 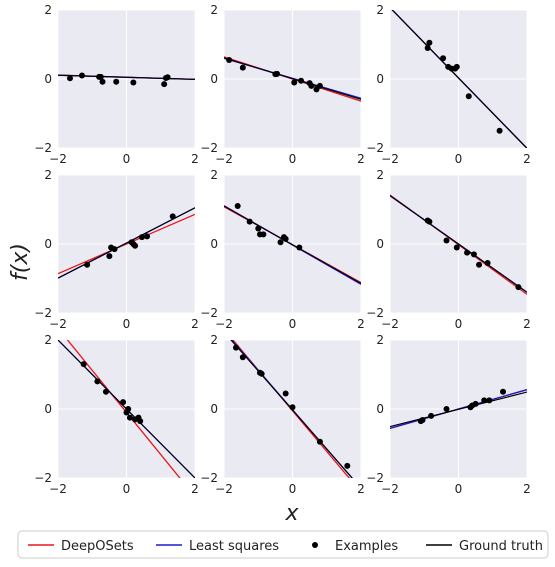 I want to click on legend-label: Examples, so click(x=366, y=546).